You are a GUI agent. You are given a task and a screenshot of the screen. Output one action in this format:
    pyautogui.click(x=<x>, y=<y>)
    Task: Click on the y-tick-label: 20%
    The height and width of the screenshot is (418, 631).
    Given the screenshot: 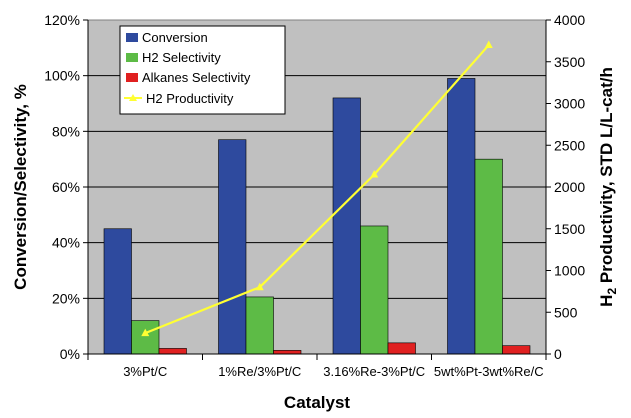 What is the action you would take?
    pyautogui.click(x=66, y=298)
    